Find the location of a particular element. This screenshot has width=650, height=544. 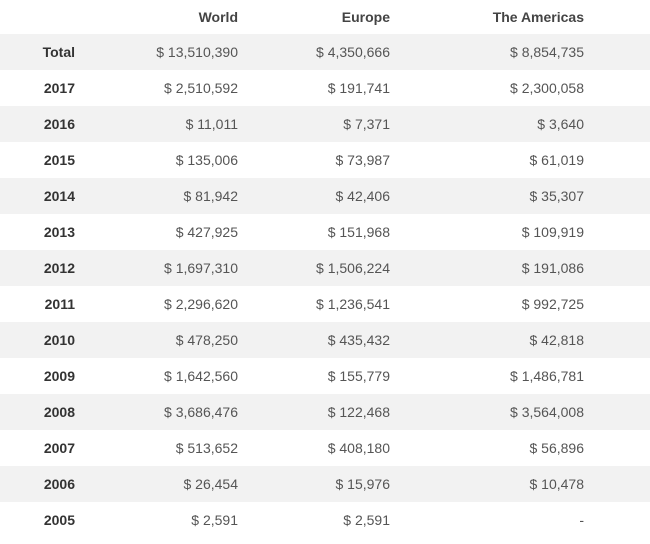

row-label: 2017 is located at coordinates (59, 88).